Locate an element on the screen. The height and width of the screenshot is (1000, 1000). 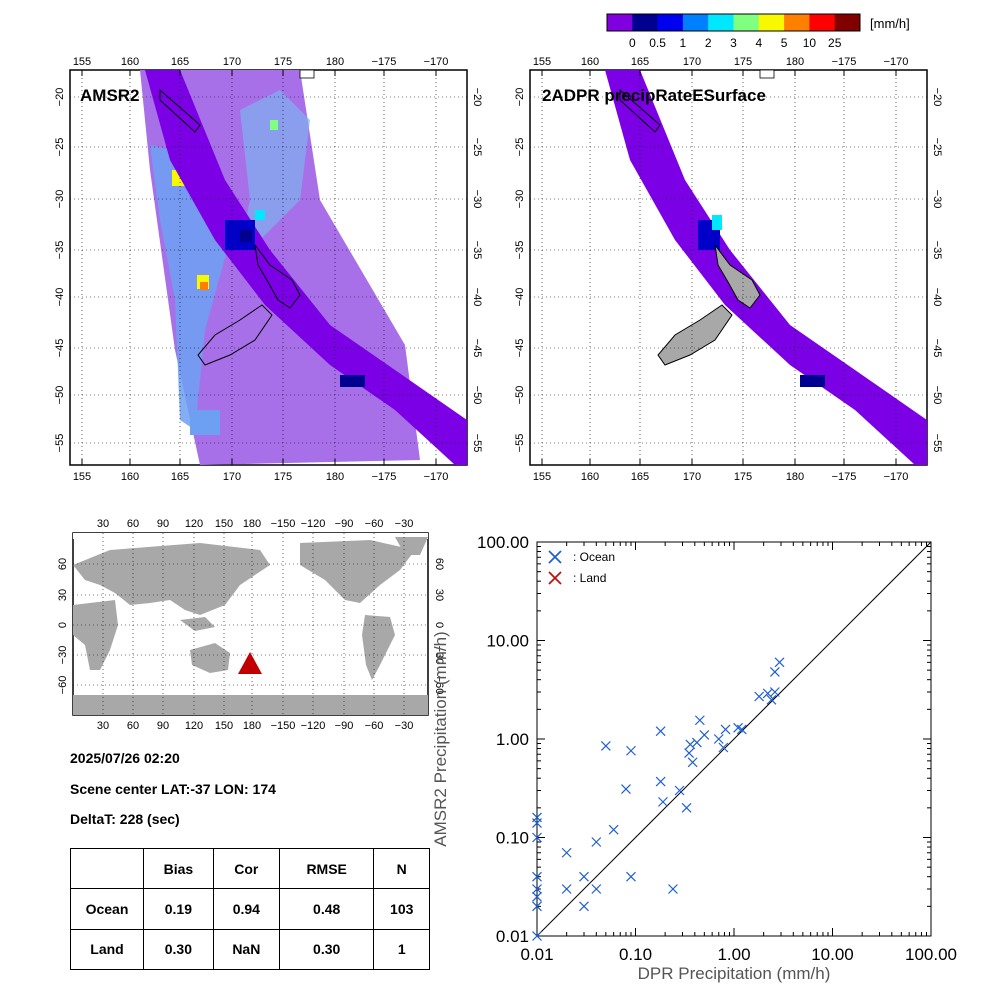
amsr2-track-rain is located at coordinates (352, 381).